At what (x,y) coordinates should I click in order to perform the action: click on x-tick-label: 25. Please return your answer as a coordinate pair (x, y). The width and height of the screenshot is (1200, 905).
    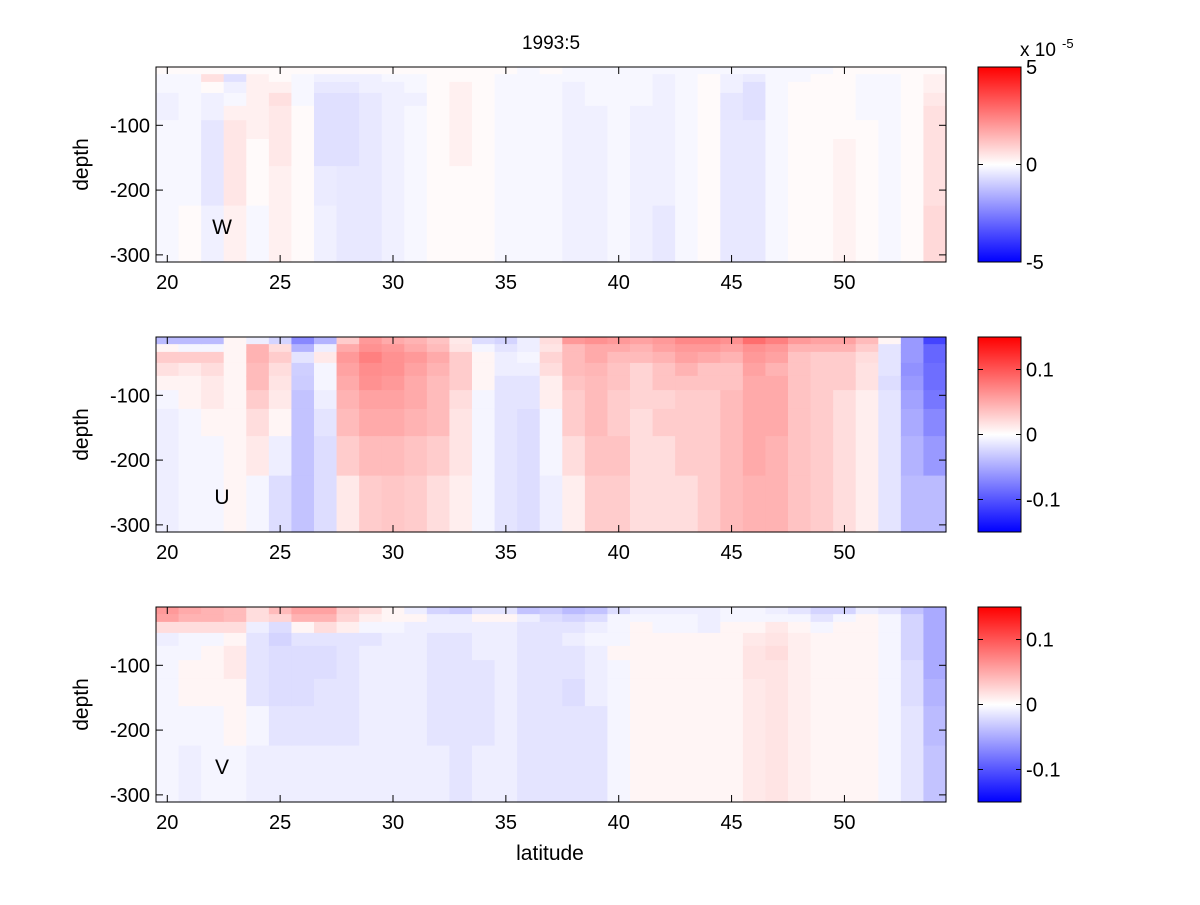
    Looking at the image, I should click on (280, 823).